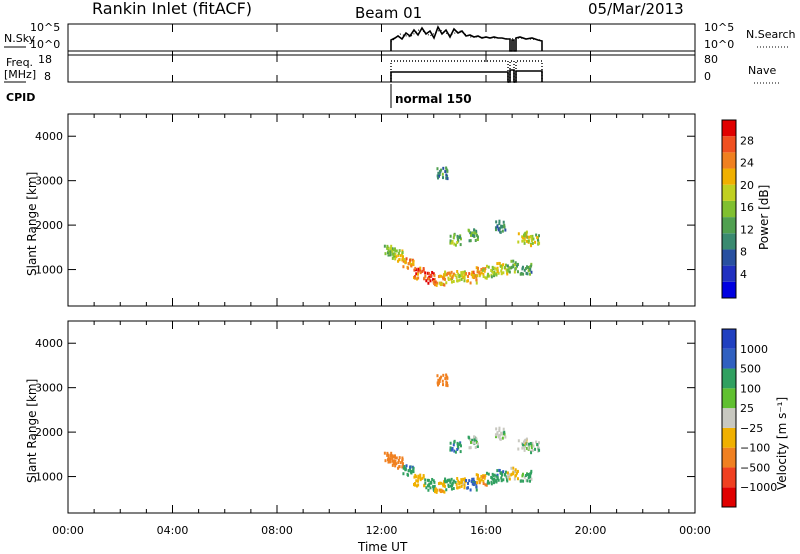 This screenshot has height=554, width=800. What do you see at coordinates (388, 13) in the screenshot?
I see `beam-label: Beam 01` at bounding box center [388, 13].